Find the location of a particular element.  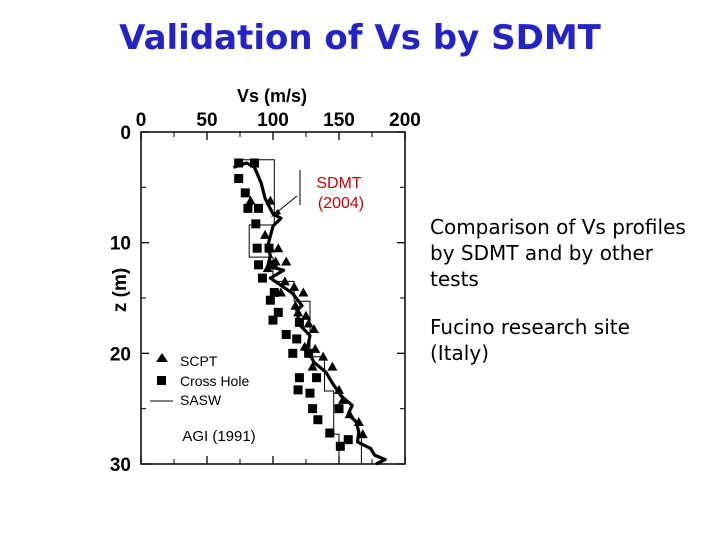

site-description: Fucino research site (Italy) is located at coordinates (530, 340).